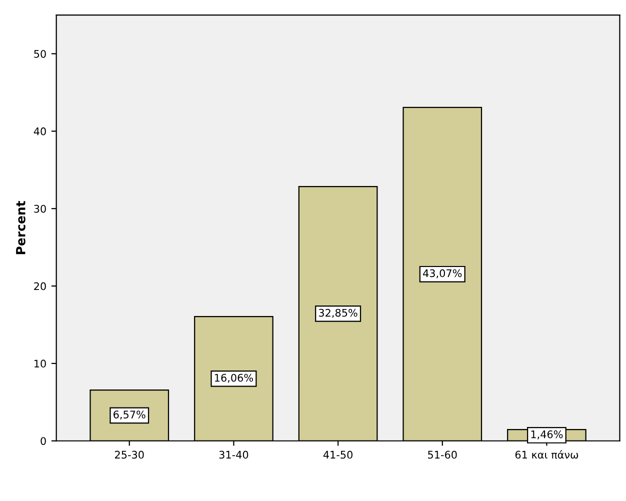  Describe the element at coordinates (233, 378) in the screenshot. I see `data-label: 16,06%` at that location.